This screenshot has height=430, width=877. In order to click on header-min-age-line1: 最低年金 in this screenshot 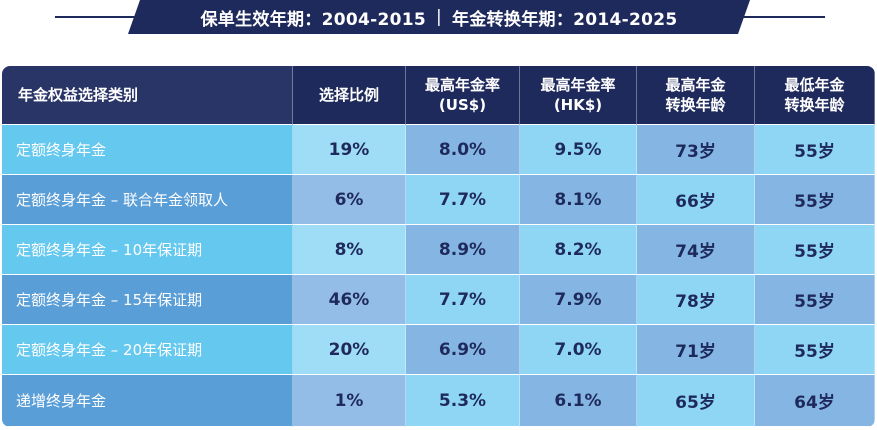, I will do `click(814, 84)`.